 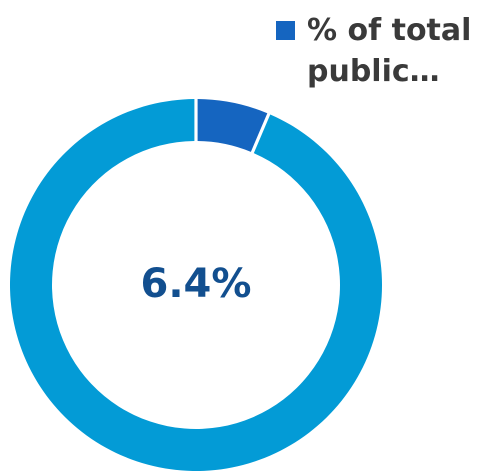 I want to click on center-value-label: 6.4%, so click(x=196, y=284).